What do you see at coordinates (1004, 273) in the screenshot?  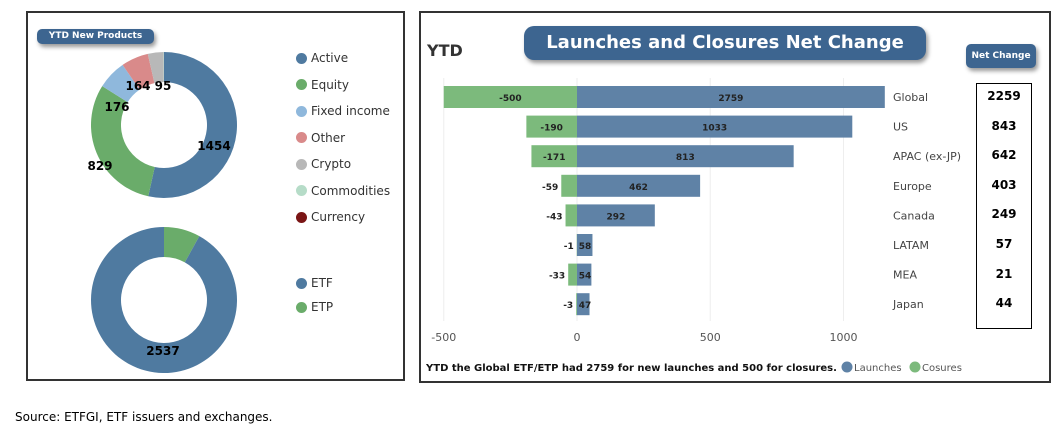 I see `net-change-value: 21` at bounding box center [1004, 273].